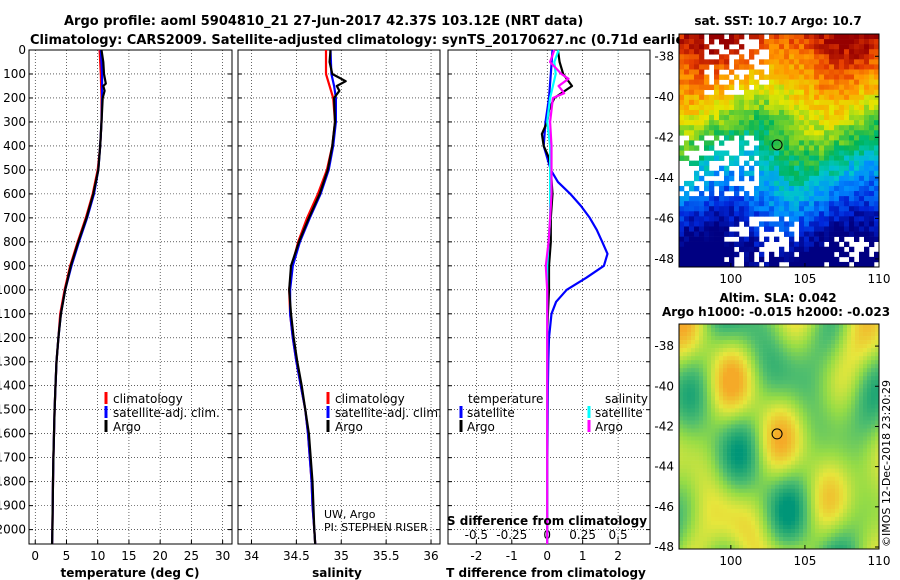  What do you see at coordinates (777, 434) in the screenshot?
I see `argo-position-marker` at bounding box center [777, 434].